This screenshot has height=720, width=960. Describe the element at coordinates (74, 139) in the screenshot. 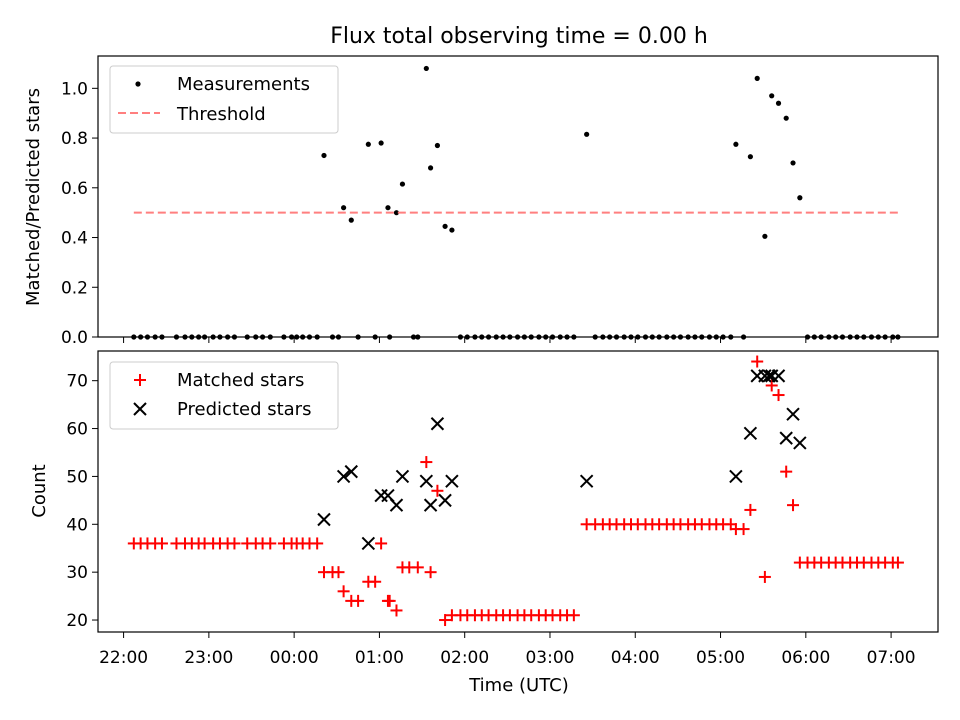

I see `ratio-ytick-label: 0.8` at that location.